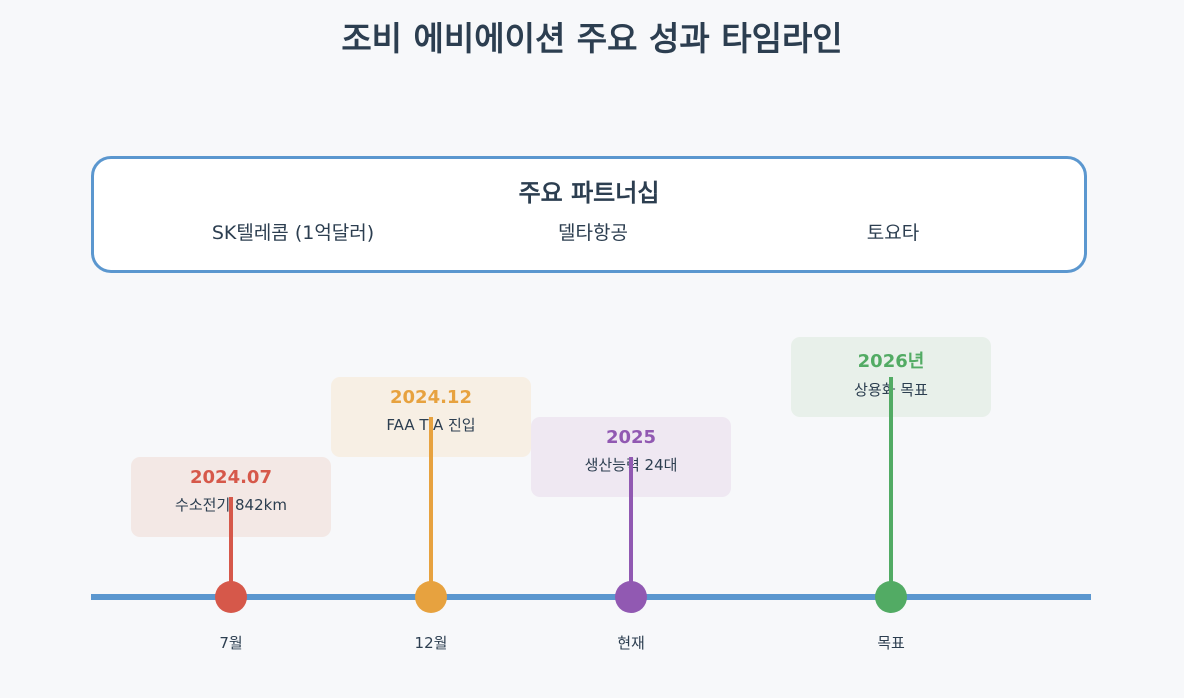  I want to click on milestone-label: 12월, so click(431, 643).